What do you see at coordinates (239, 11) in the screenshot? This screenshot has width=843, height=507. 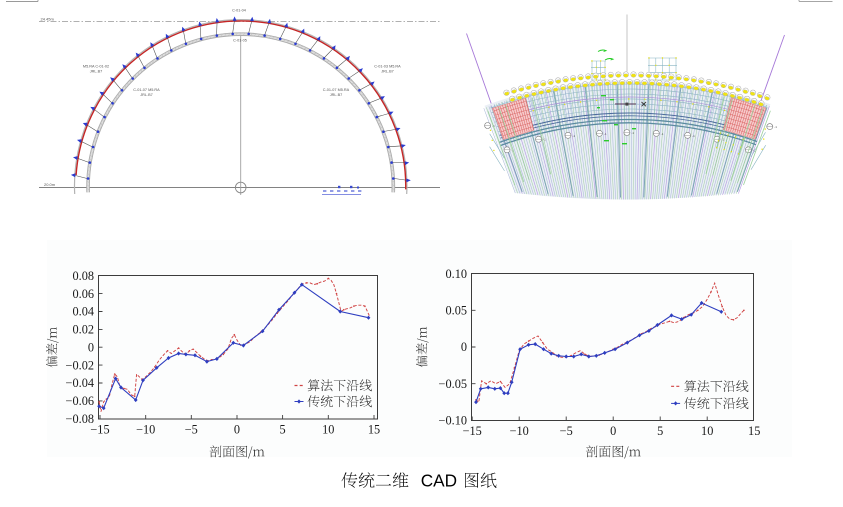 I see `svg-text: C-01-04` at bounding box center [239, 11].